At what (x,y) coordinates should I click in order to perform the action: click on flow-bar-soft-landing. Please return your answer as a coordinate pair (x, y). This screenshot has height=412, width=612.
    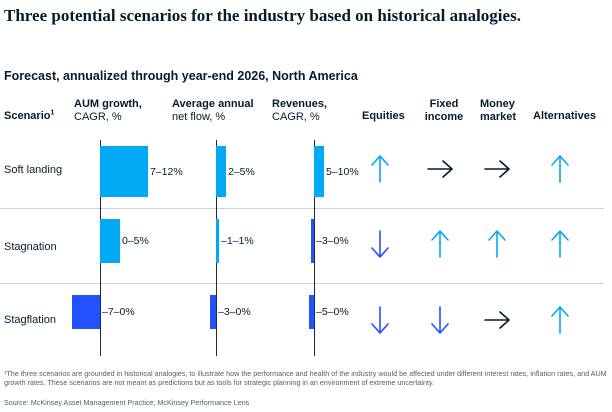
    Looking at the image, I should click on (221, 171).